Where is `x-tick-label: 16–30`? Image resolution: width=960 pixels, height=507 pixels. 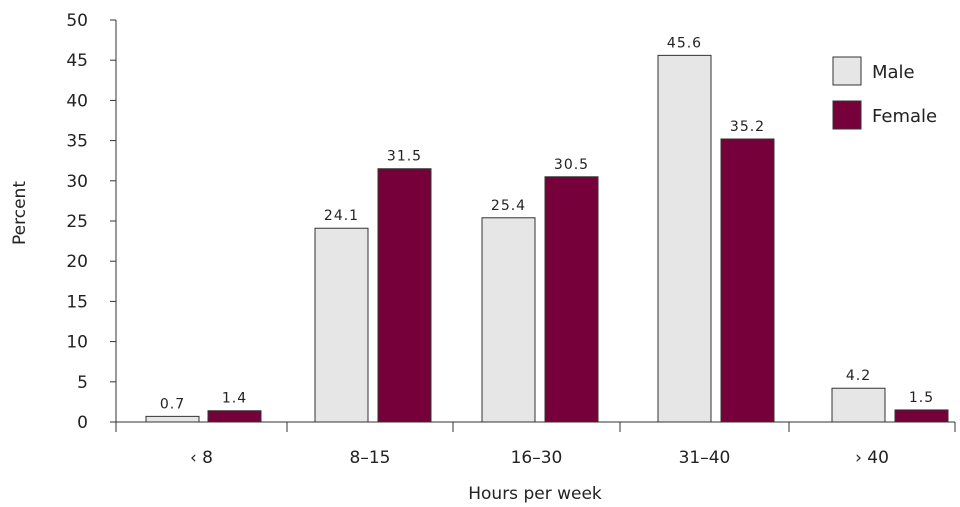
x-tick-label: 16–30 is located at coordinates (537, 458).